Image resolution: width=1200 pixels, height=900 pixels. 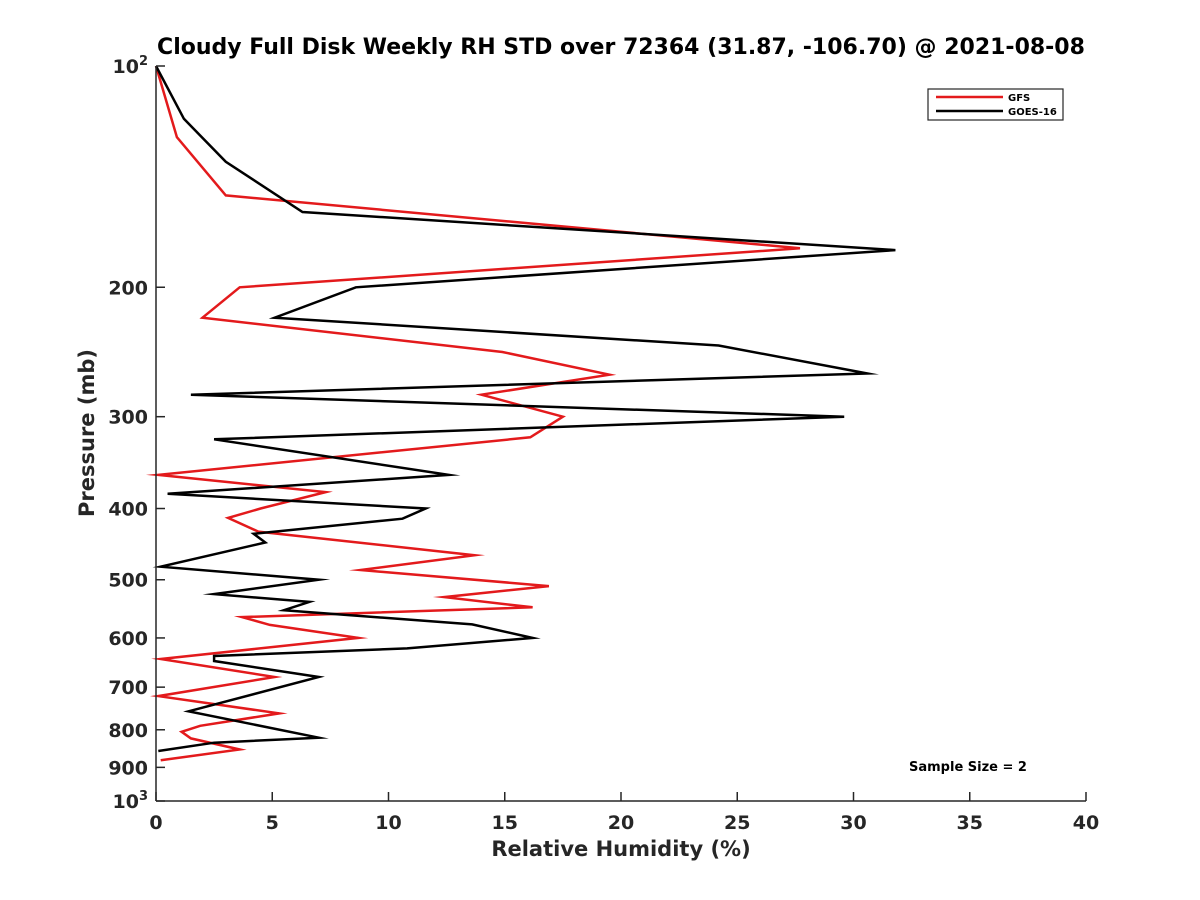 I want to click on y-tick-label: 300, so click(x=128, y=418).